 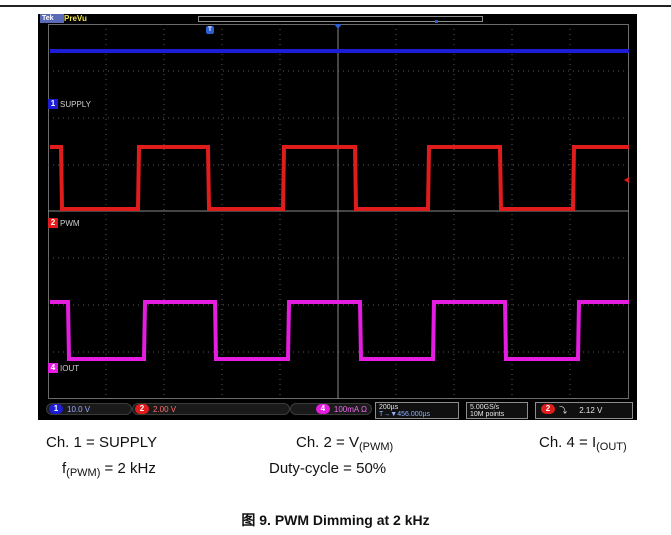 I want to click on acquisition-readout: 5.00GS/s 10M points, so click(x=497, y=410).